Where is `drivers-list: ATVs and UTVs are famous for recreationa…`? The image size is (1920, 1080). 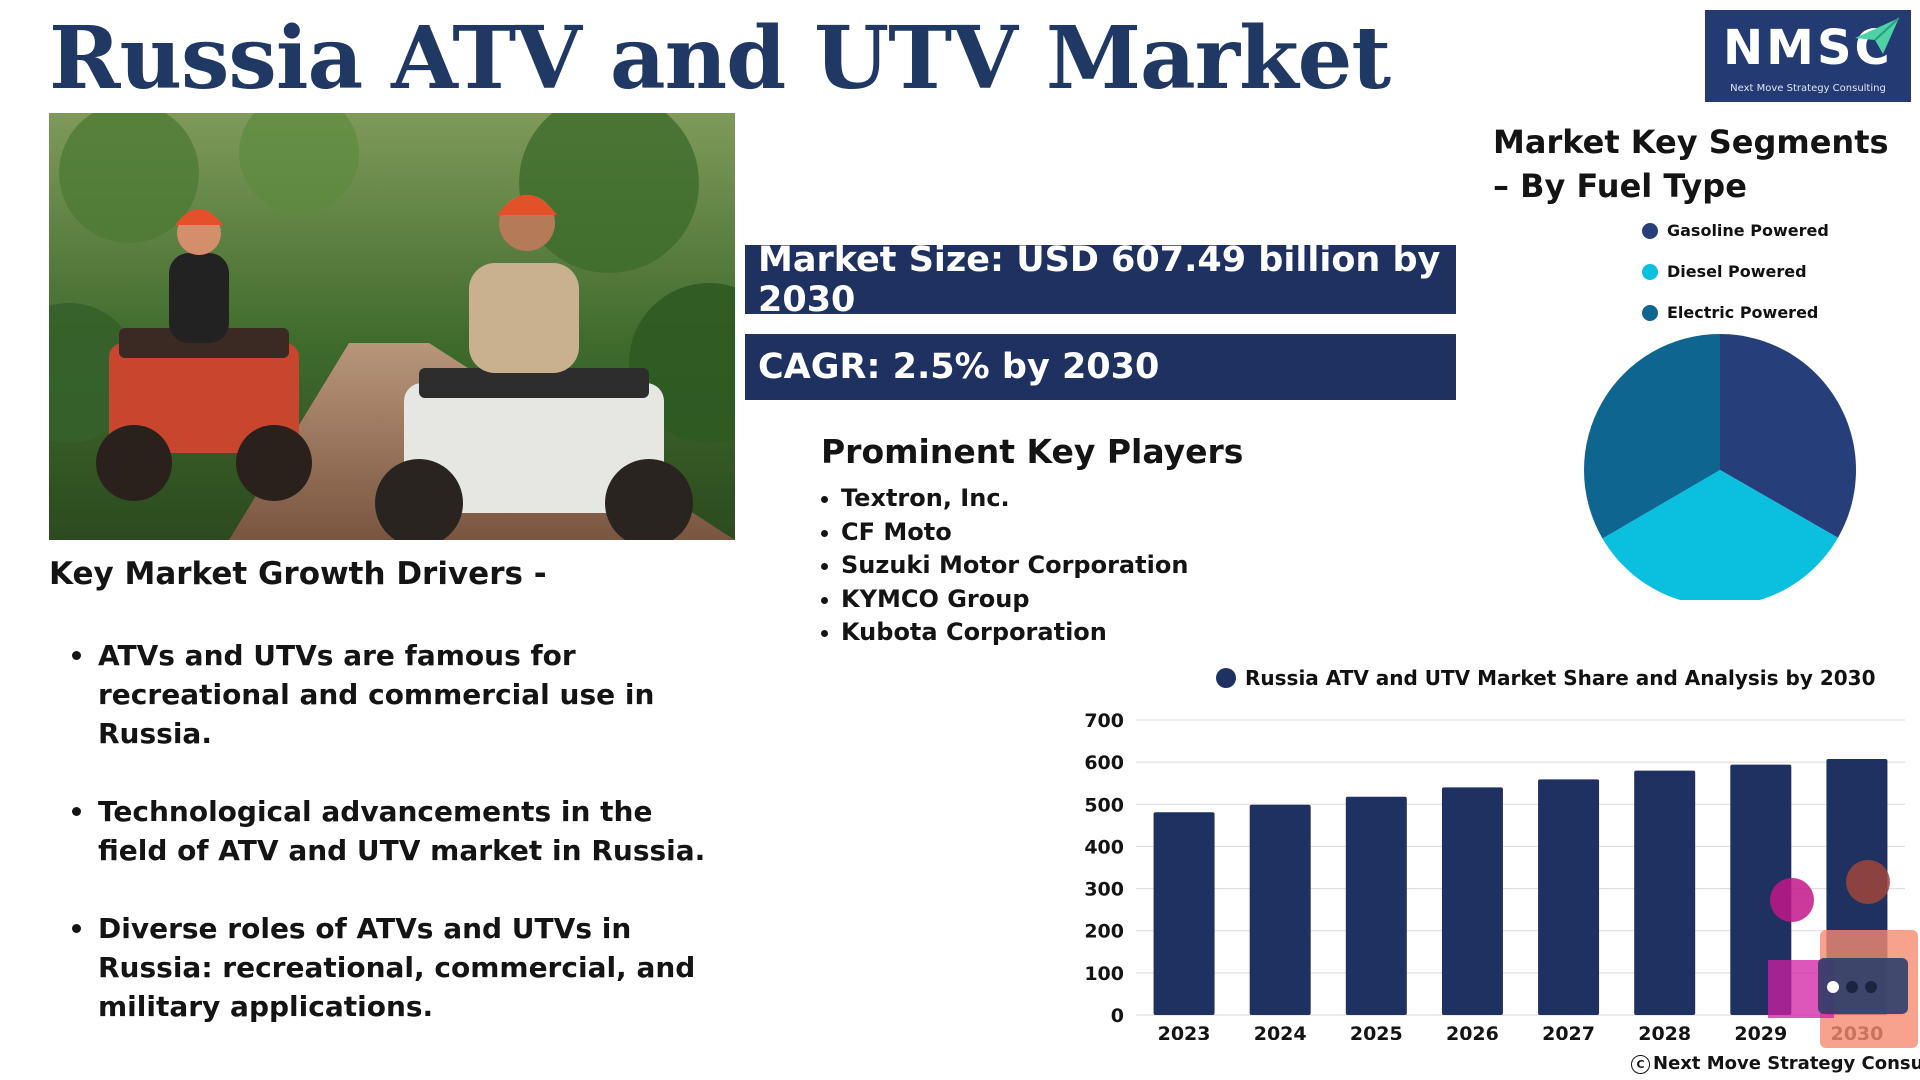 drivers-list: ATVs and UTVs are famous for recreationa… is located at coordinates (390, 850).